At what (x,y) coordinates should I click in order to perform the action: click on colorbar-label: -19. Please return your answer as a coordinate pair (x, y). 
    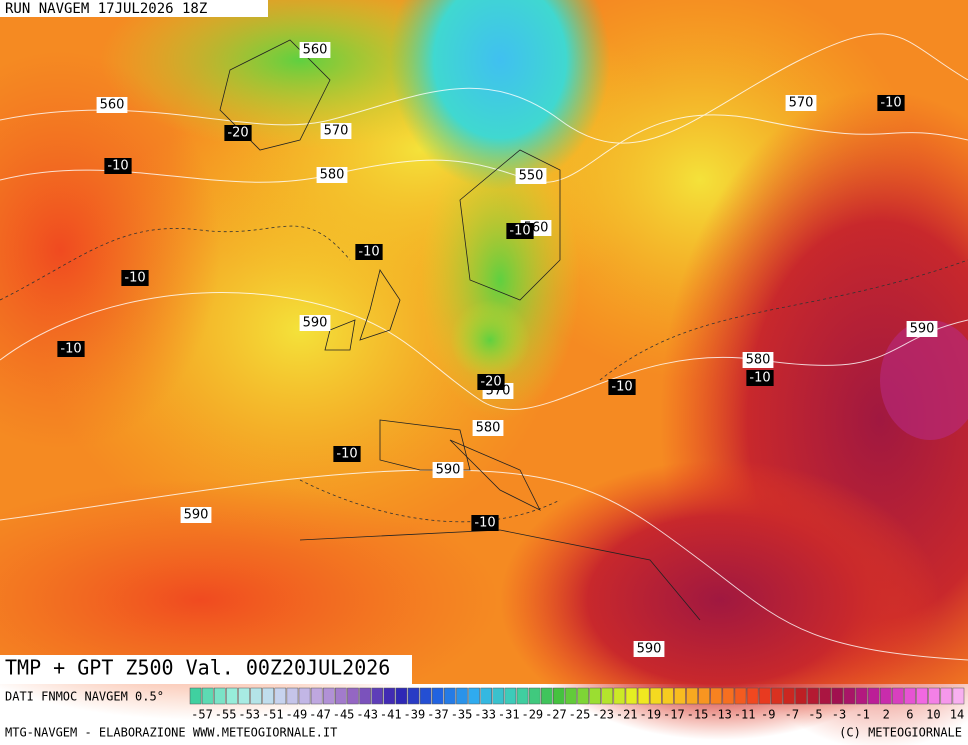
    Looking at the image, I should click on (650, 715).